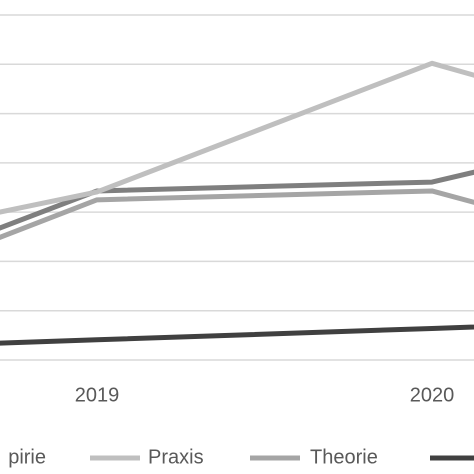 This screenshot has height=474, width=474. What do you see at coordinates (27, 457) in the screenshot?
I see `legend-label: pirie` at bounding box center [27, 457].